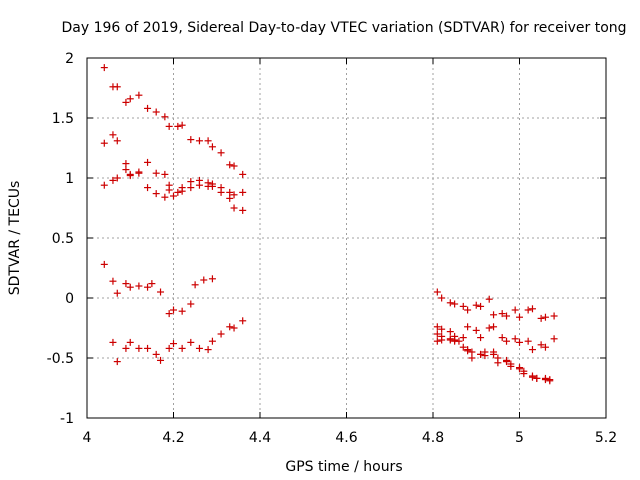 This screenshot has height=480, width=640. What do you see at coordinates (63, 119) in the screenshot?
I see `y-tick-label: 1.5` at bounding box center [63, 119].